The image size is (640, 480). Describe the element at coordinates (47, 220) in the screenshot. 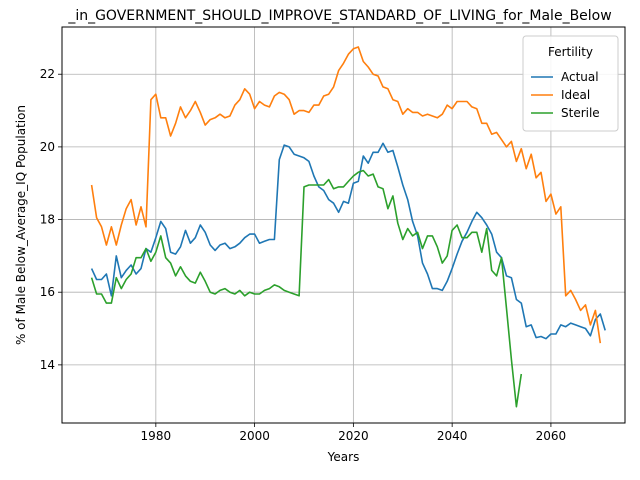

I see `y-tick-label: 18` at that location.